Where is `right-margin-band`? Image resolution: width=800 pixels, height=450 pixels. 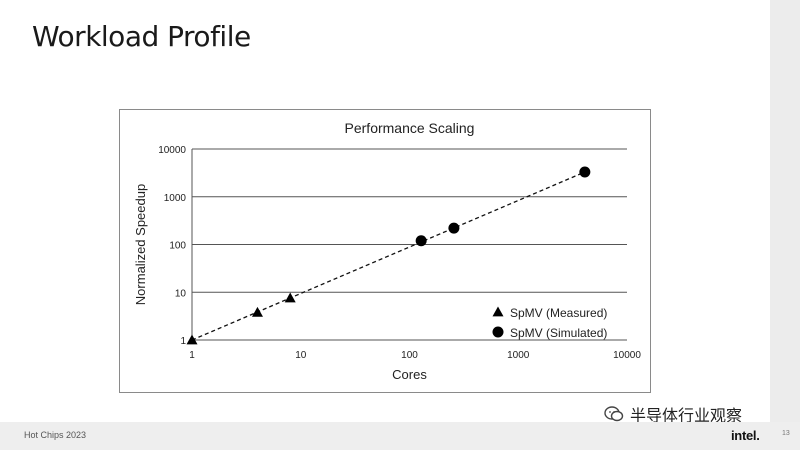
right-margin-band is located at coordinates (785, 225).